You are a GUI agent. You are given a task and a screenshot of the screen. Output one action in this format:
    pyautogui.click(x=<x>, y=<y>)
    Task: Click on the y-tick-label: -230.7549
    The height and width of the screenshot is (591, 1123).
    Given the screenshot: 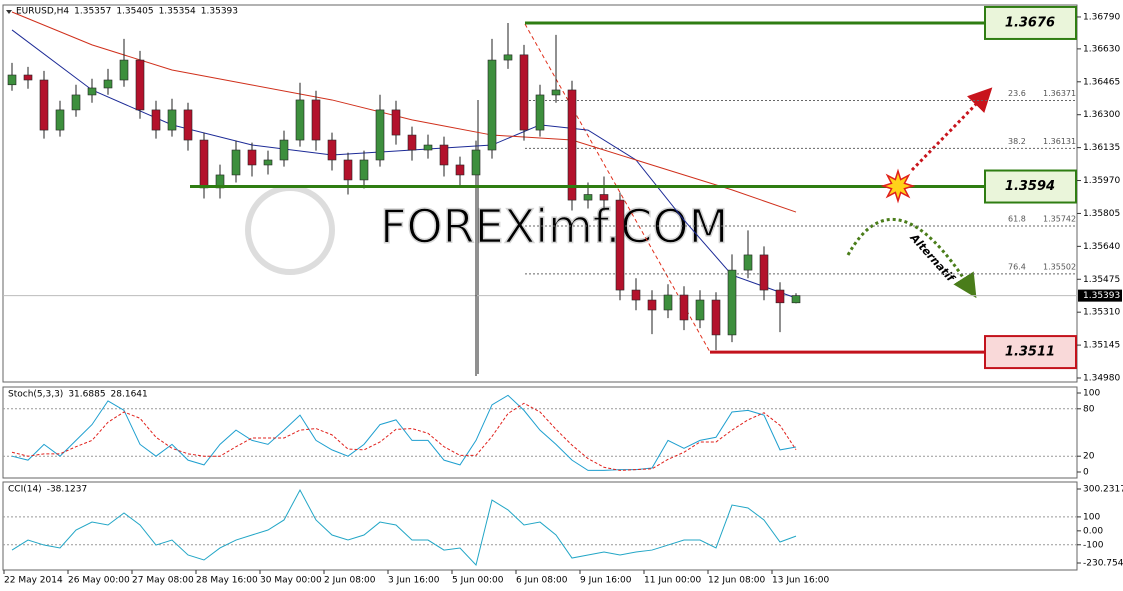 What is the action you would take?
    pyautogui.click(x=1103, y=563)
    